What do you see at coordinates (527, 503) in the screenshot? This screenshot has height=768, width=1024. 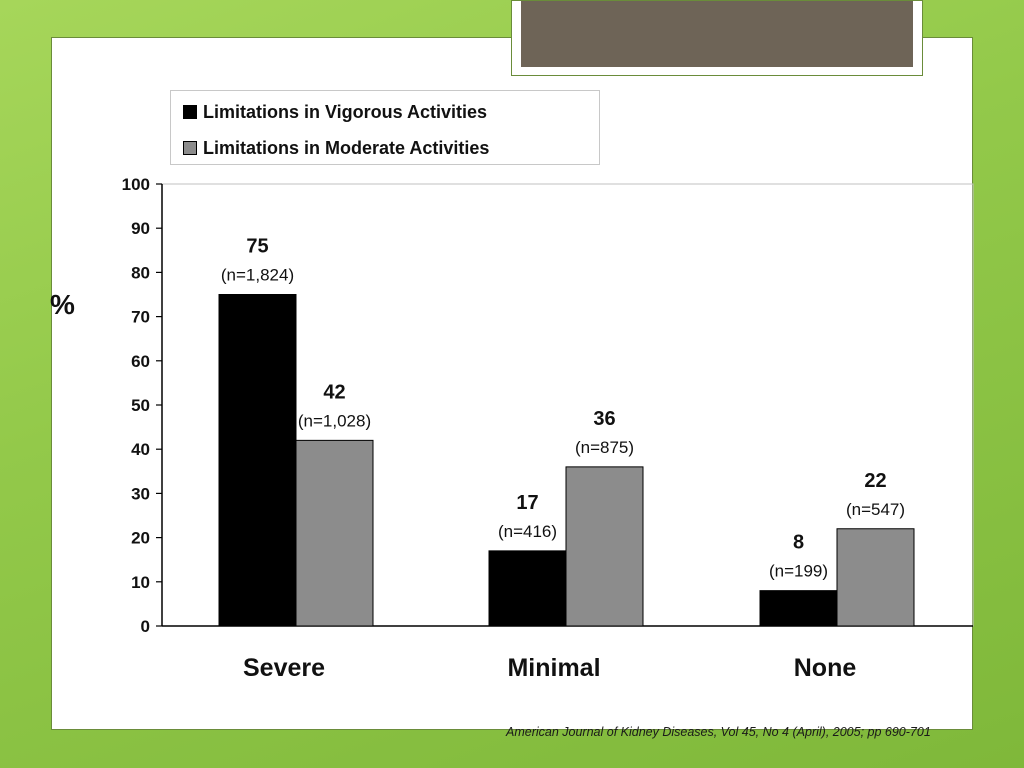 I see `data-label-value: 17` at bounding box center [527, 503].